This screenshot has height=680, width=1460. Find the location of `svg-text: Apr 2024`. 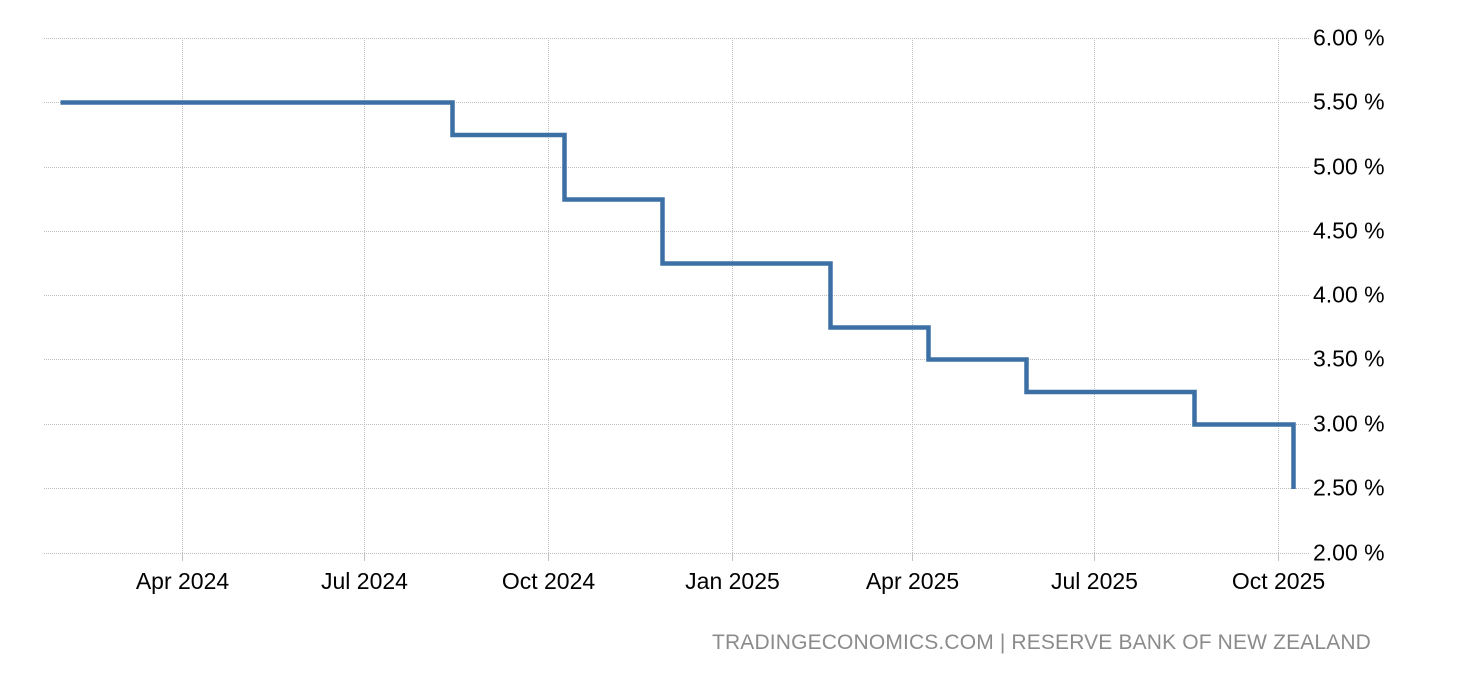

svg-text: Apr 2024 is located at coordinates (183, 581).